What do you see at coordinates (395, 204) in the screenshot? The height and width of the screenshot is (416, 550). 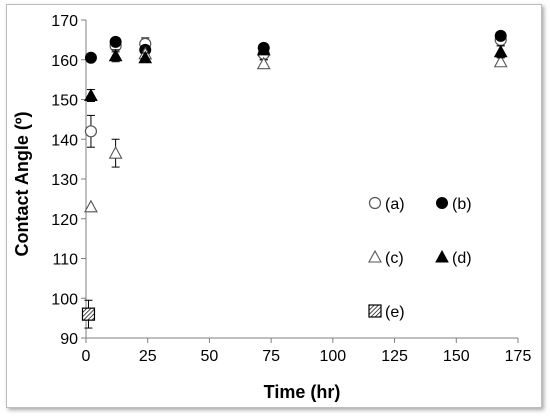 I see `legend-label: (a)` at bounding box center [395, 204].